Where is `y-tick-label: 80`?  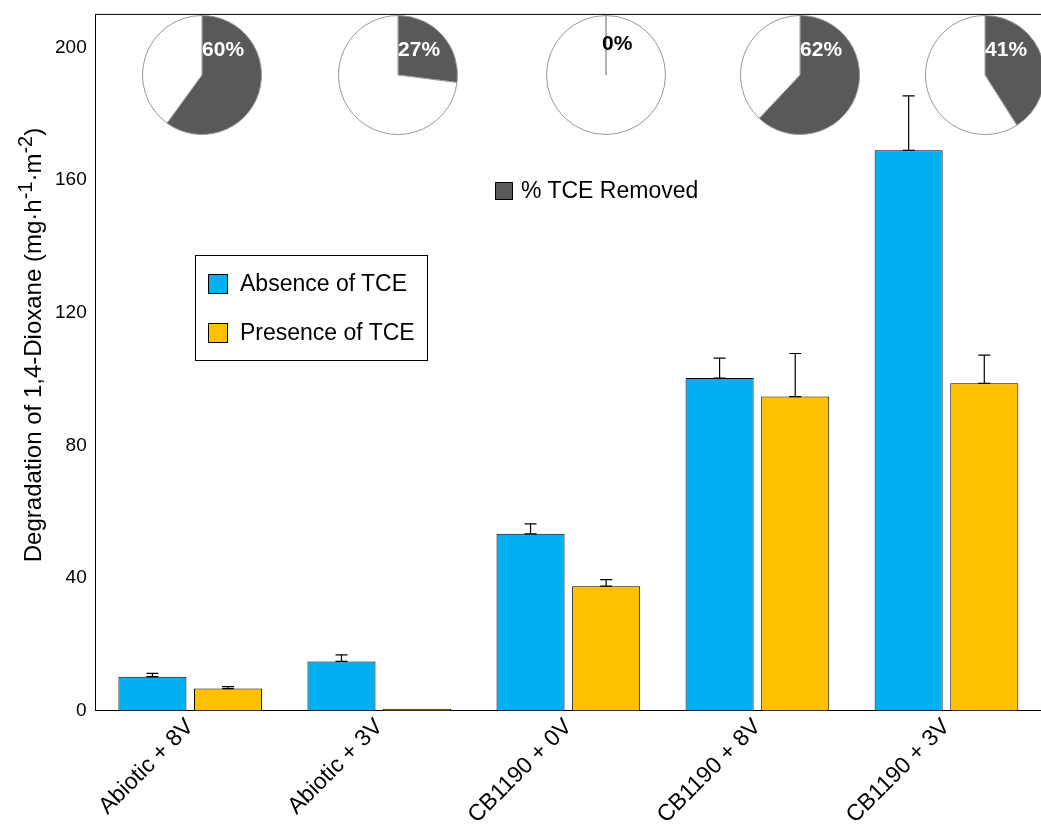
y-tick-label: 80 is located at coordinates (76, 444).